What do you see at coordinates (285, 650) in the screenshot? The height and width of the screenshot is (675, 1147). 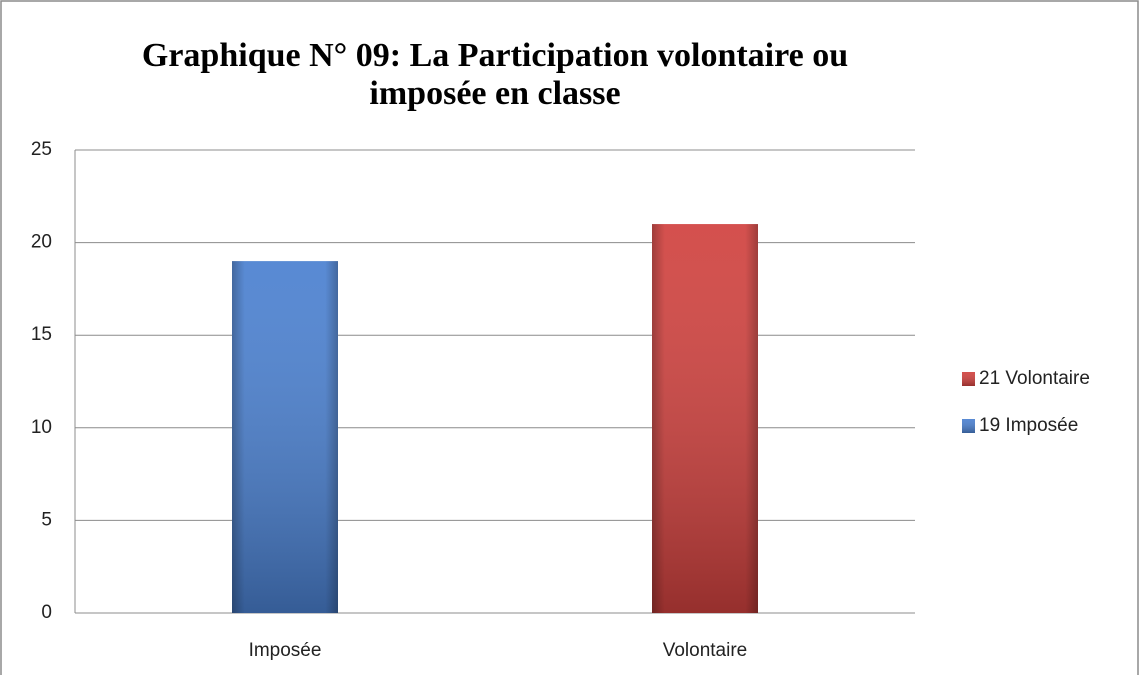 I see `x-tick-label: Imposée` at bounding box center [285, 650].